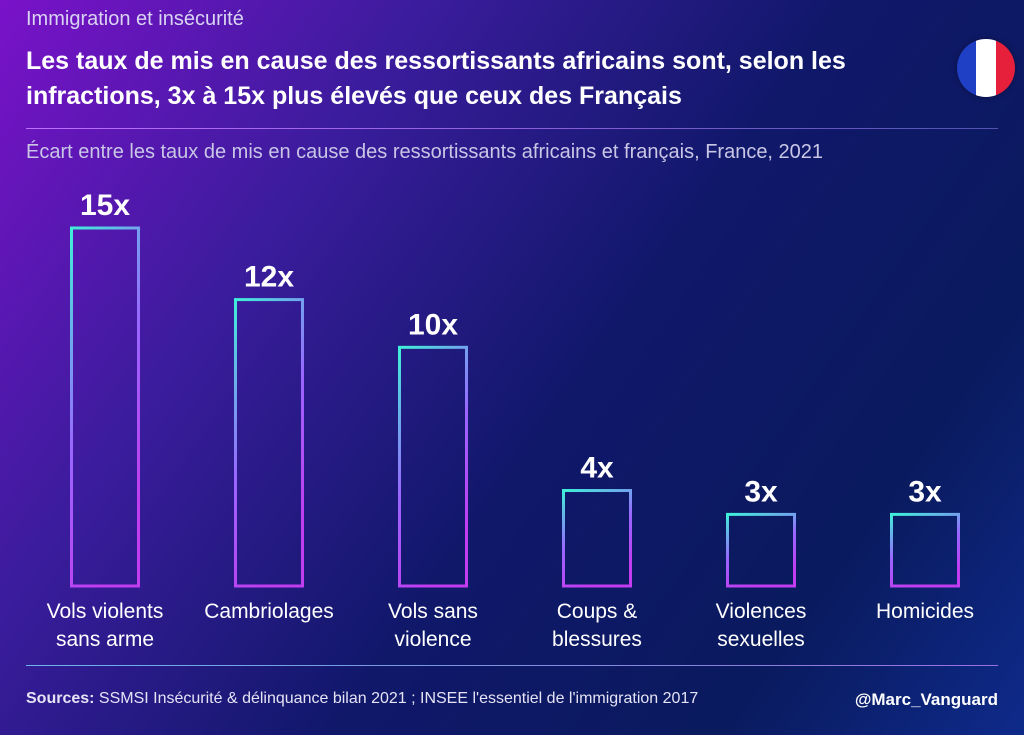 This screenshot has height=735, width=1024. Describe the element at coordinates (597, 639) in the screenshot. I see `category-label: blessures` at that location.